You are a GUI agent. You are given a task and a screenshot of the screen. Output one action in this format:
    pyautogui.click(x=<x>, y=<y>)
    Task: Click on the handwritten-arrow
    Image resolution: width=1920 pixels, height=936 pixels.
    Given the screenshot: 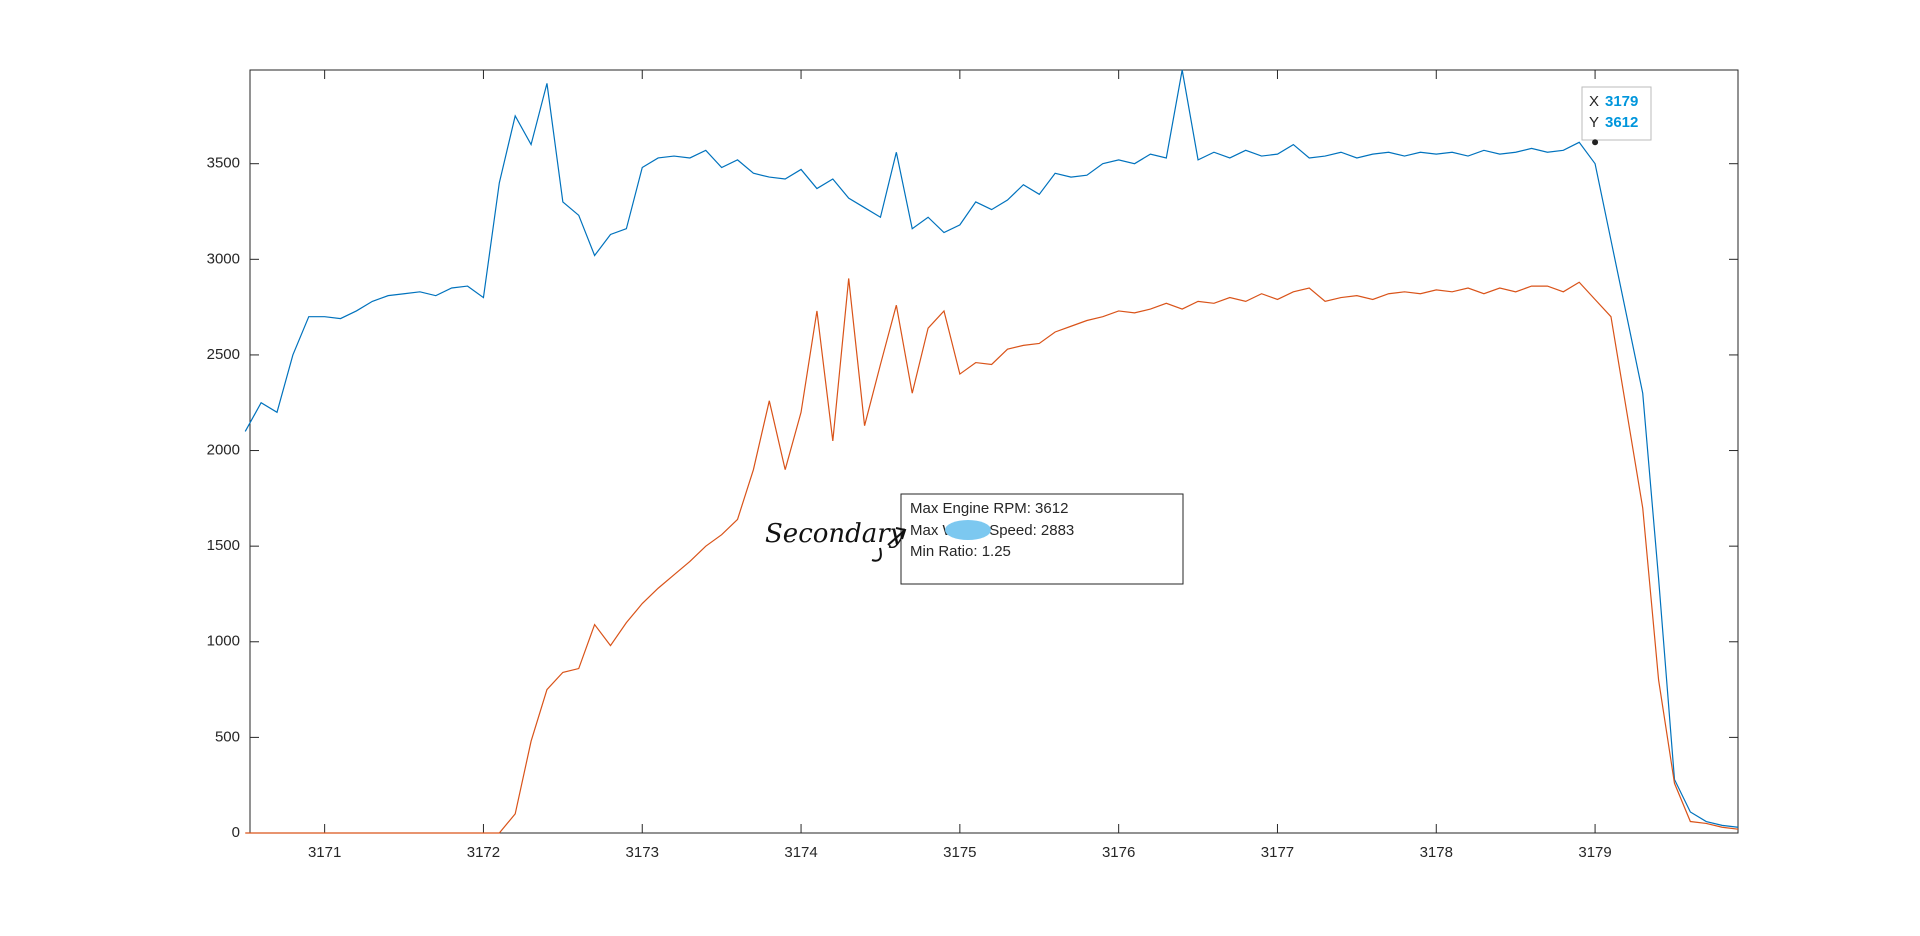 What is the action you would take?
    pyautogui.click(x=889, y=544)
    